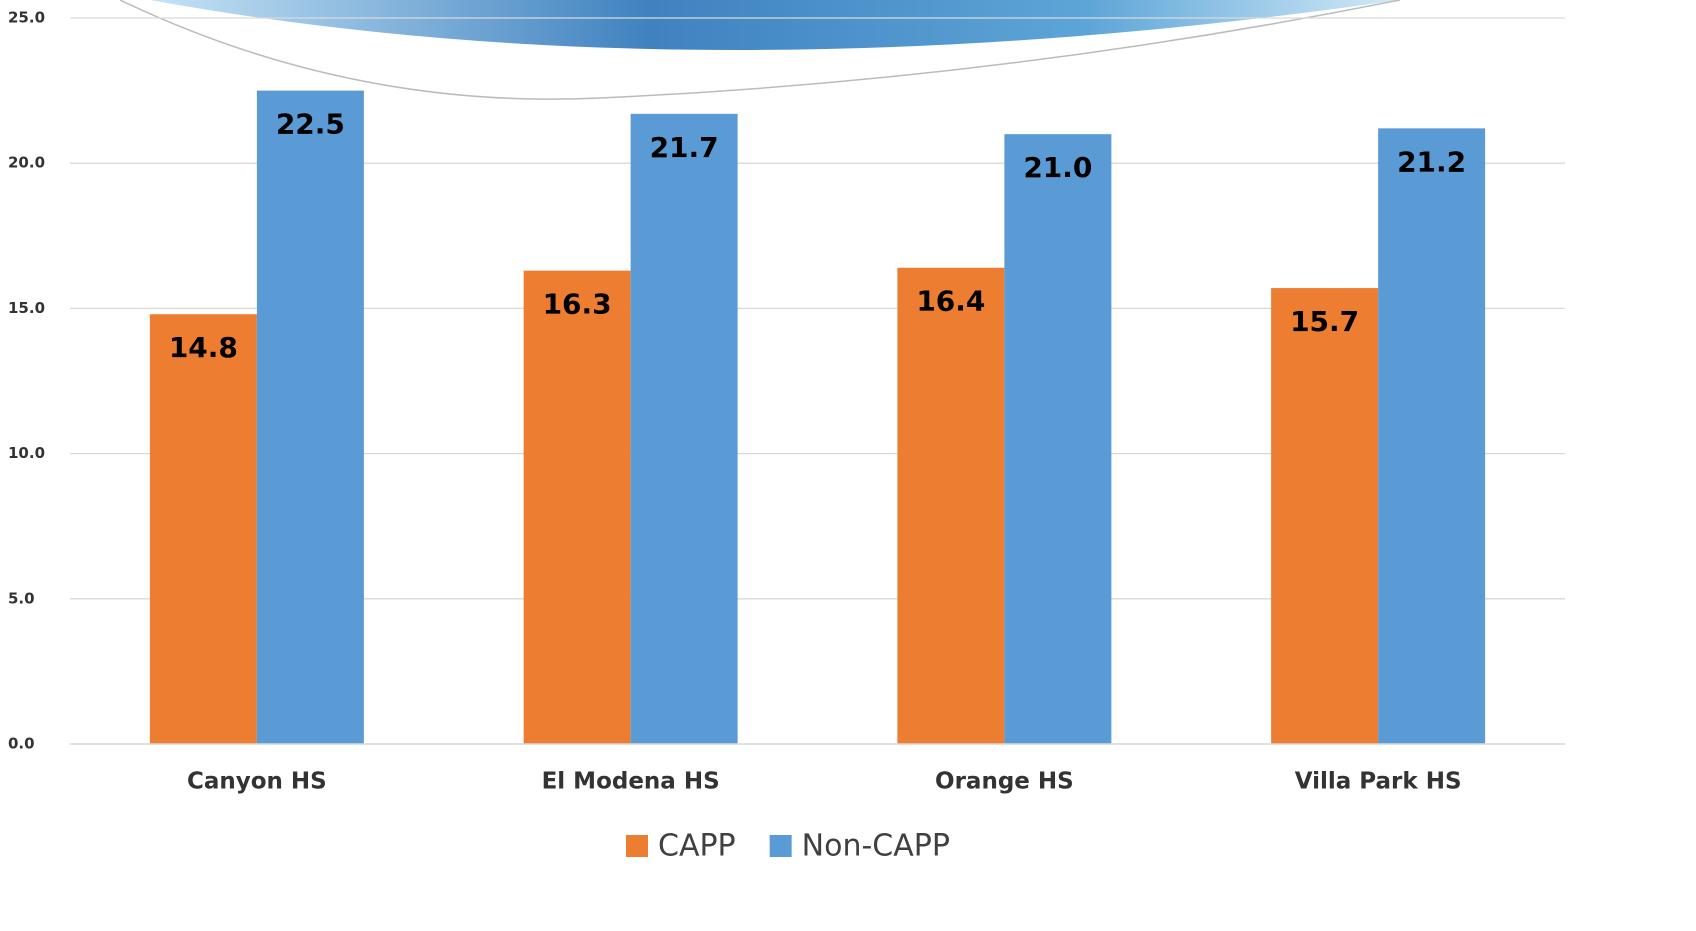 The height and width of the screenshot is (931, 1696). I want to click on y-tick-label: 10.0, so click(26, 453).